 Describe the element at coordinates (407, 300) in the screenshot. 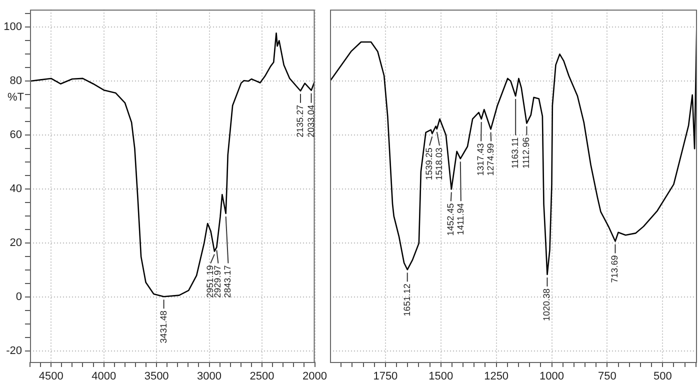

I see `annotation: 1651.12` at that location.